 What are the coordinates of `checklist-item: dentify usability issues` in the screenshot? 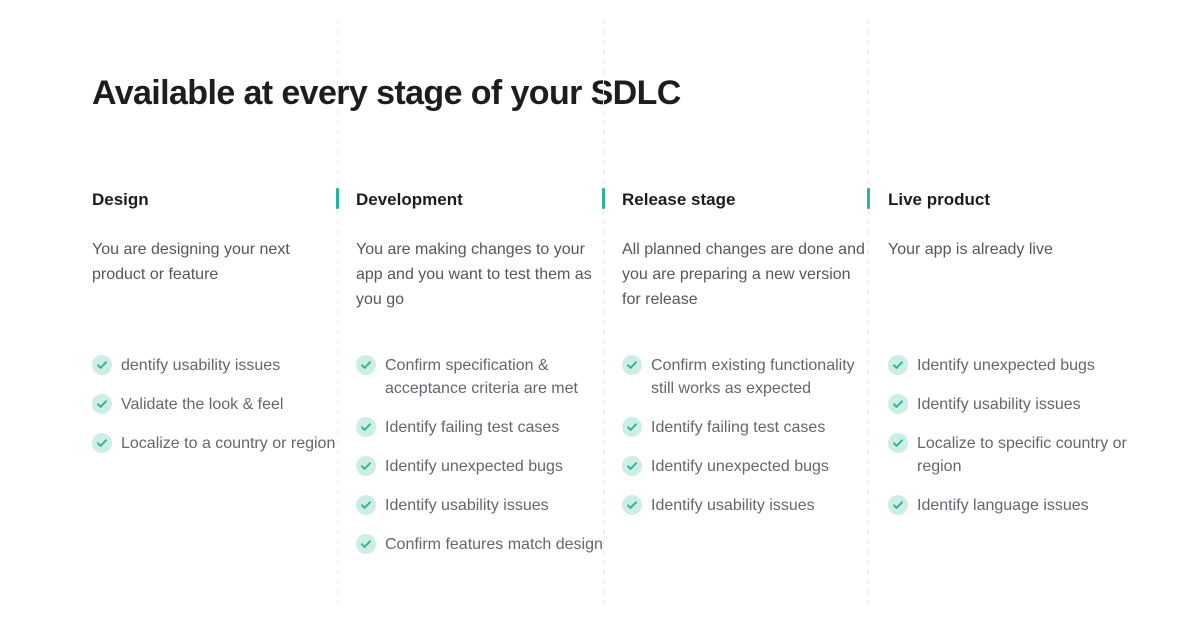 It's located at (214, 365).